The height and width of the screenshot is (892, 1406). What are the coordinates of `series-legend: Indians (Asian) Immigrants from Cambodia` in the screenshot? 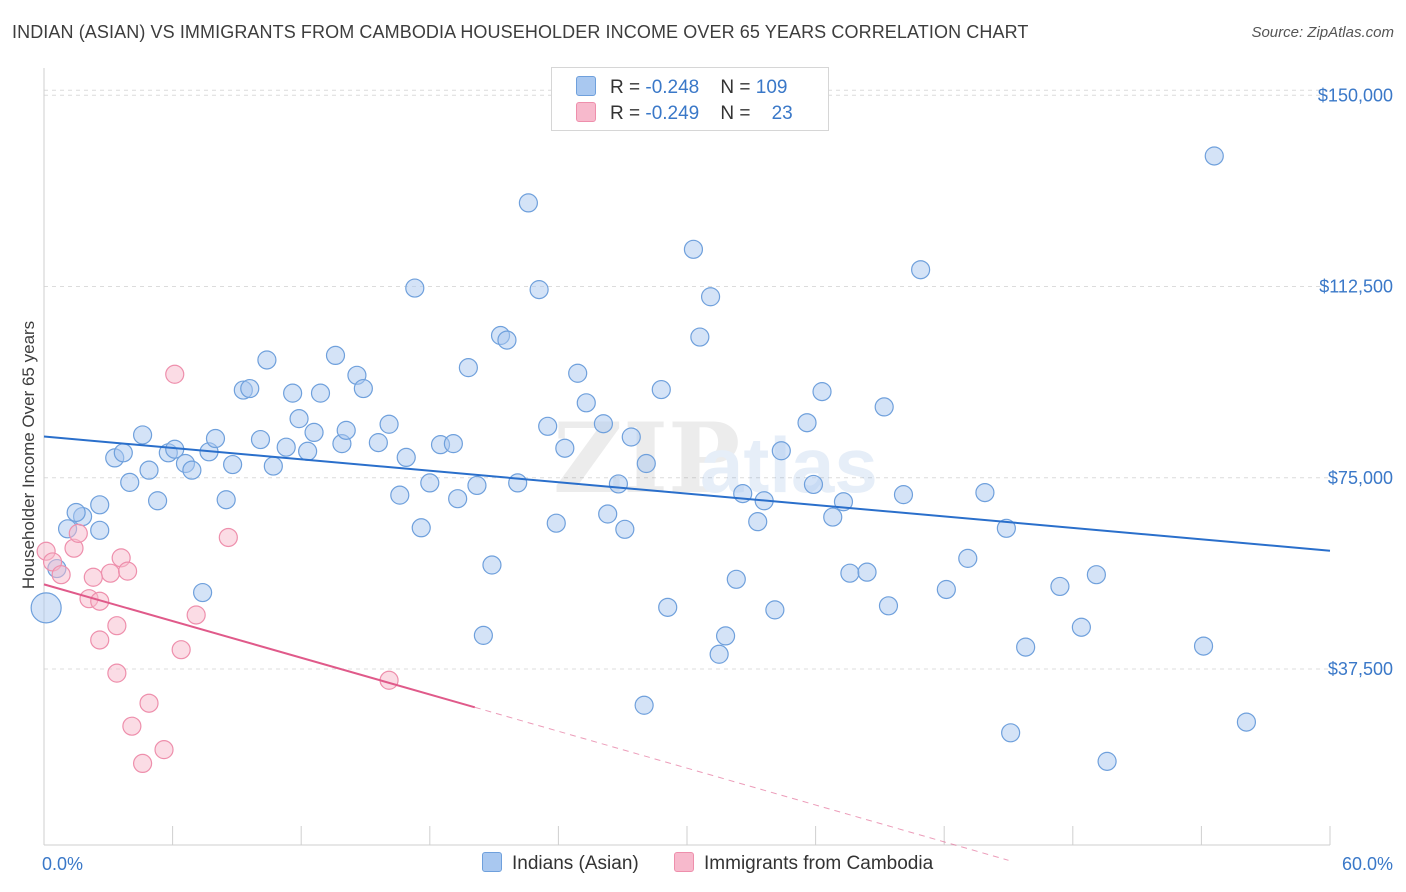 It's located at (722, 863).